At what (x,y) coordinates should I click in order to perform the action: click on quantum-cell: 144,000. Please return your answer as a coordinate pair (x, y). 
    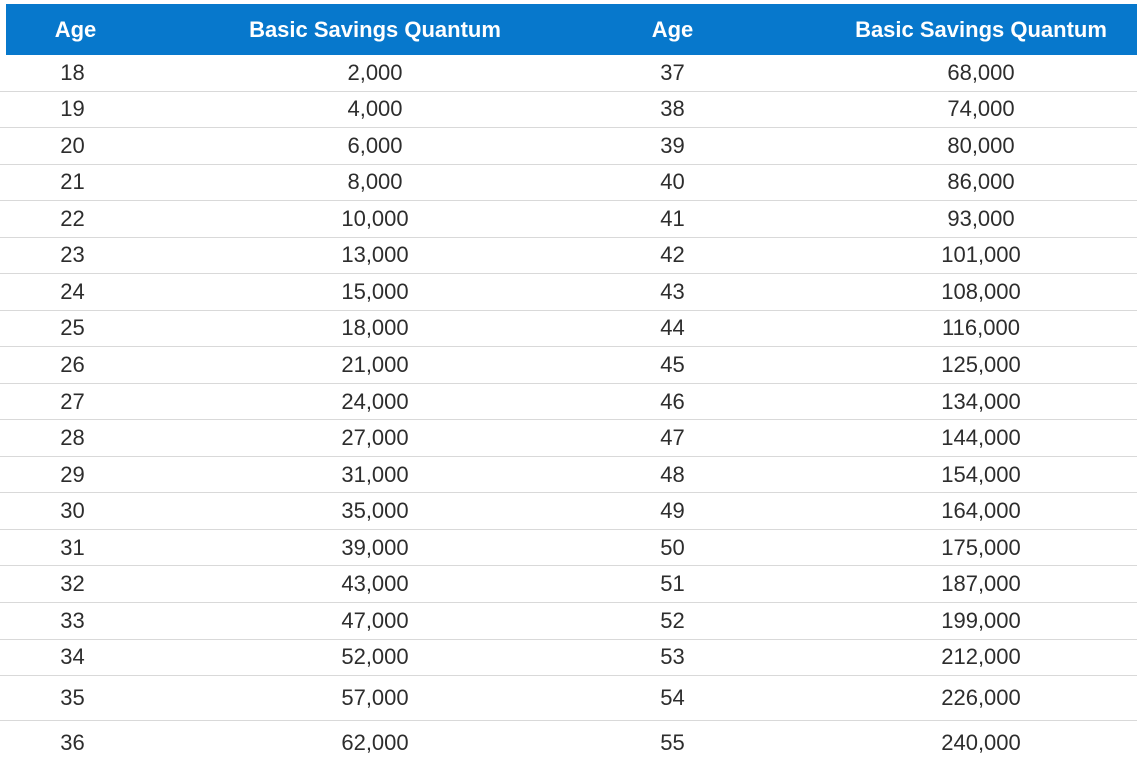
    Looking at the image, I should click on (981, 438).